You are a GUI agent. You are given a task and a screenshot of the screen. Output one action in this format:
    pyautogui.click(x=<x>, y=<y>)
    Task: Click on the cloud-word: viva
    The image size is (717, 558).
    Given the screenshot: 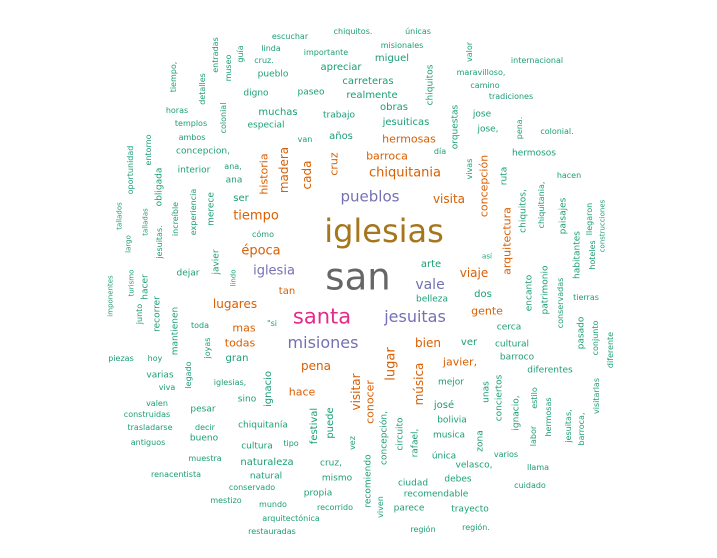 What is the action you would take?
    pyautogui.click(x=167, y=387)
    